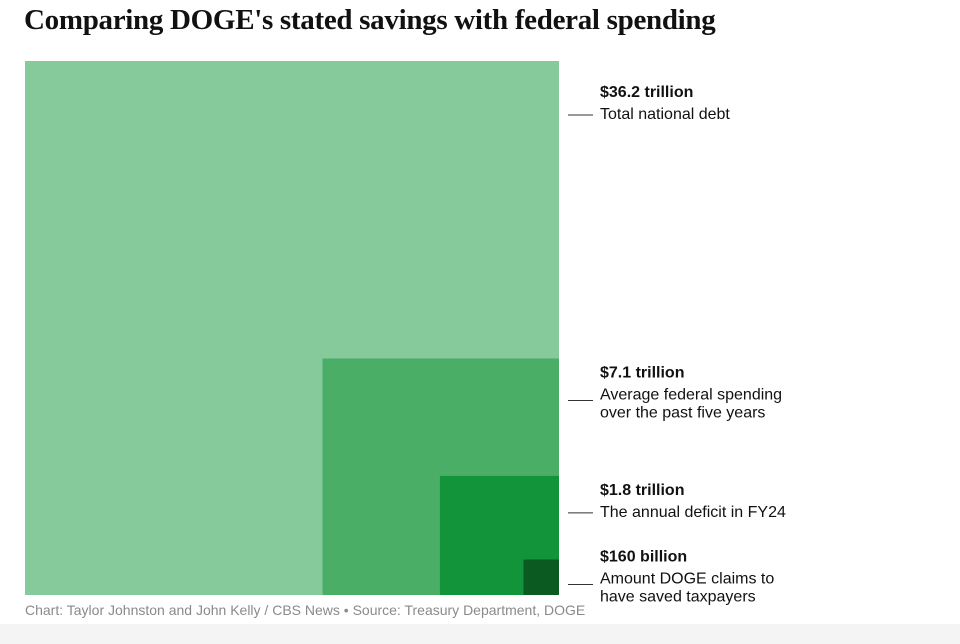  Describe the element at coordinates (480, 634) in the screenshot. I see `footer-band` at that location.